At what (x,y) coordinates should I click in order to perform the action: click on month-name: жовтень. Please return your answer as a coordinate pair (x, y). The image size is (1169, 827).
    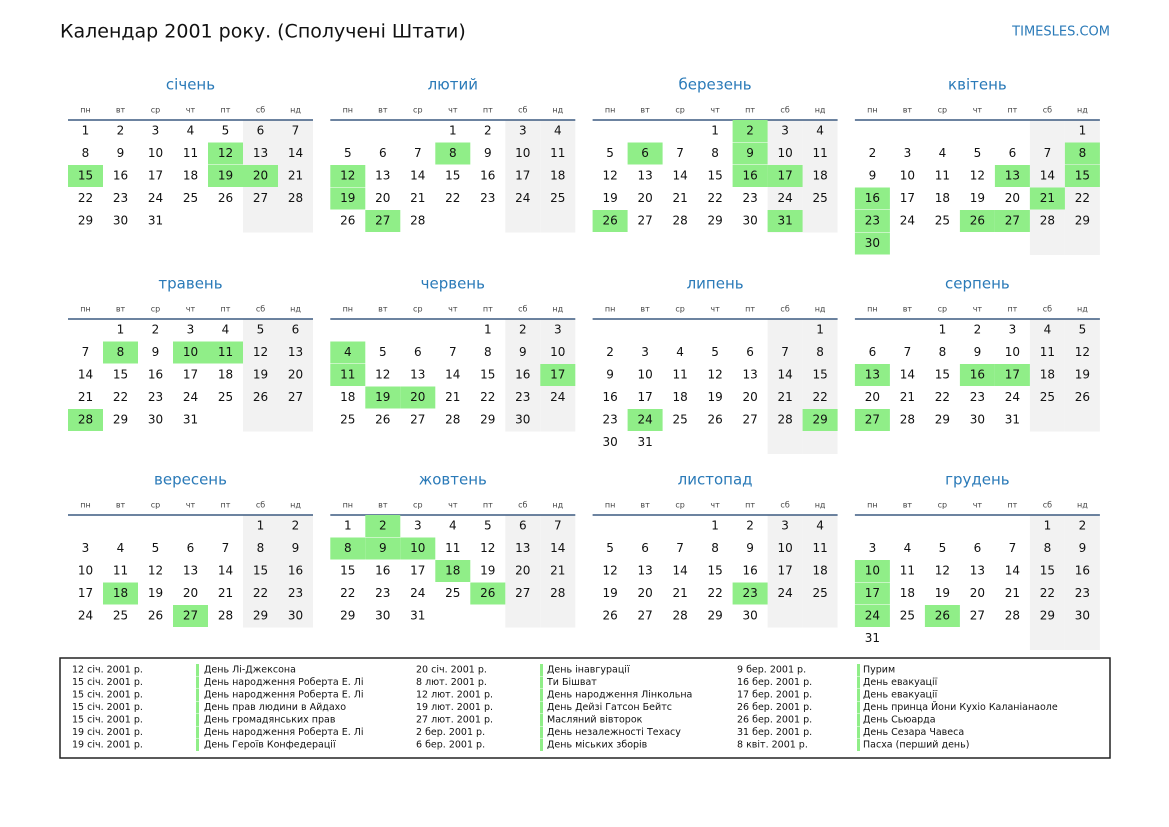
    Looking at the image, I should click on (453, 480).